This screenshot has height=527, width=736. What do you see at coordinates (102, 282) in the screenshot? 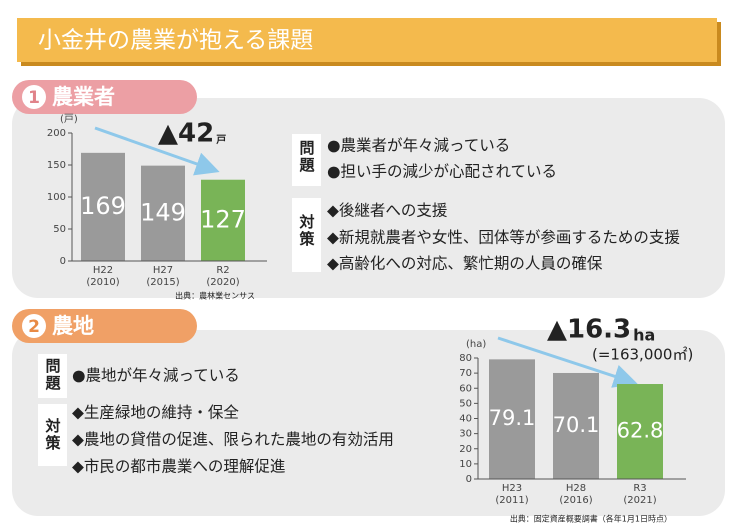
I see `x-tick-year: (2010)` at bounding box center [102, 282].